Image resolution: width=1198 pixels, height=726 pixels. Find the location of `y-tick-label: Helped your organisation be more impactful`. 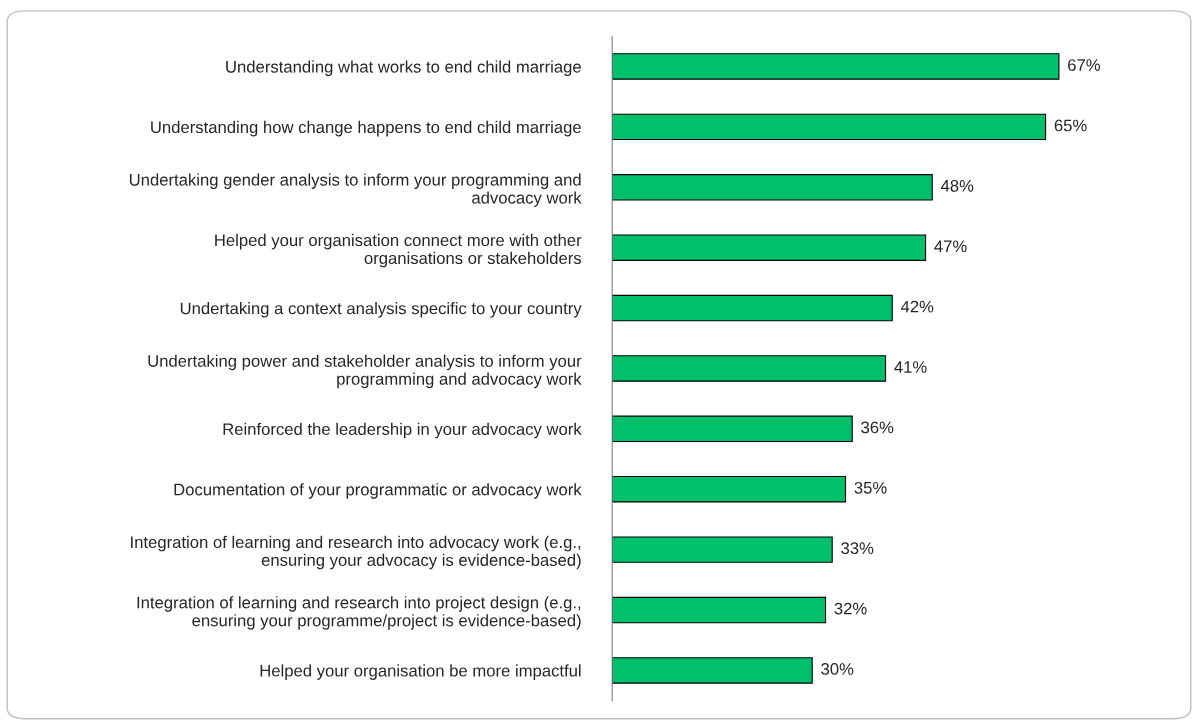

y-tick-label: Helped your organisation be more impactful is located at coordinates (420, 672).